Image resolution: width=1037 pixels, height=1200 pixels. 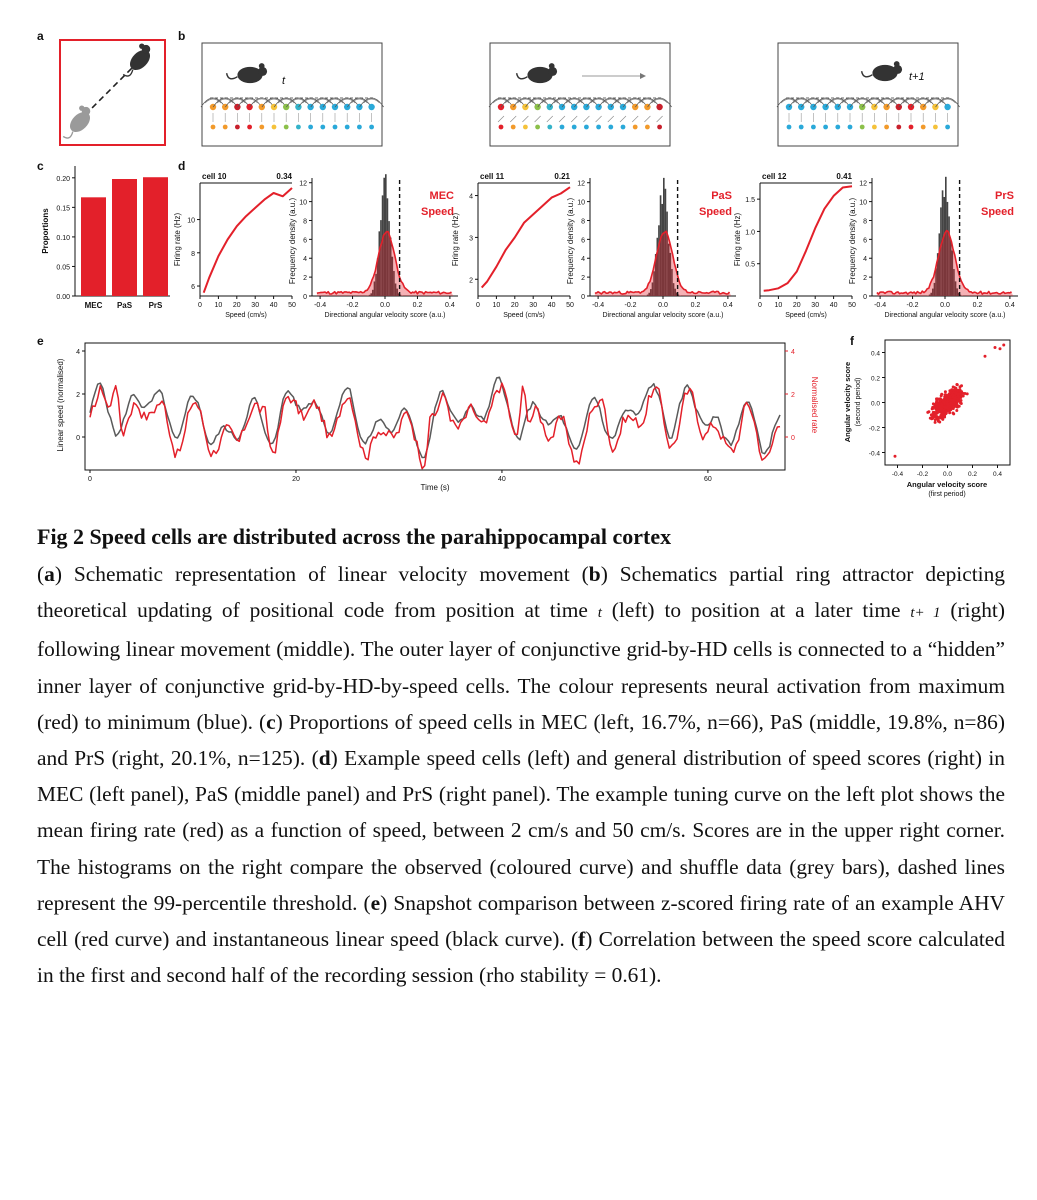 I want to click on hist-ytick-label: 6, so click(x=865, y=240).